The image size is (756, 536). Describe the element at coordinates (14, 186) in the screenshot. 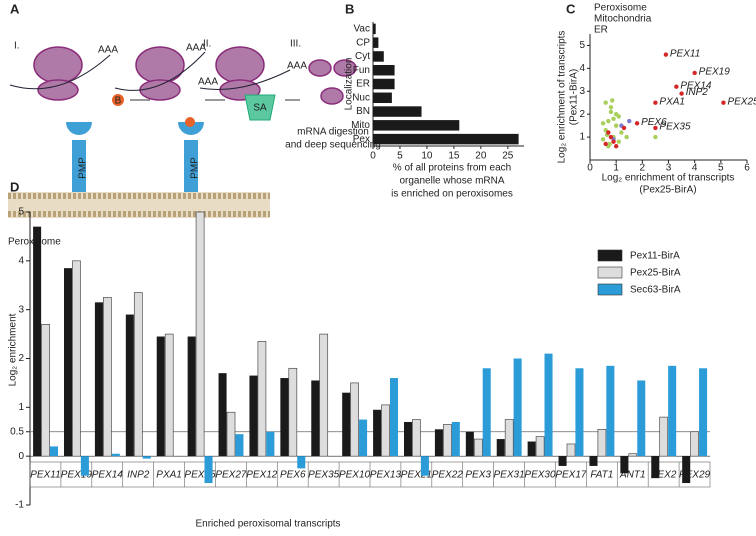

I see `panel-label: D` at that location.